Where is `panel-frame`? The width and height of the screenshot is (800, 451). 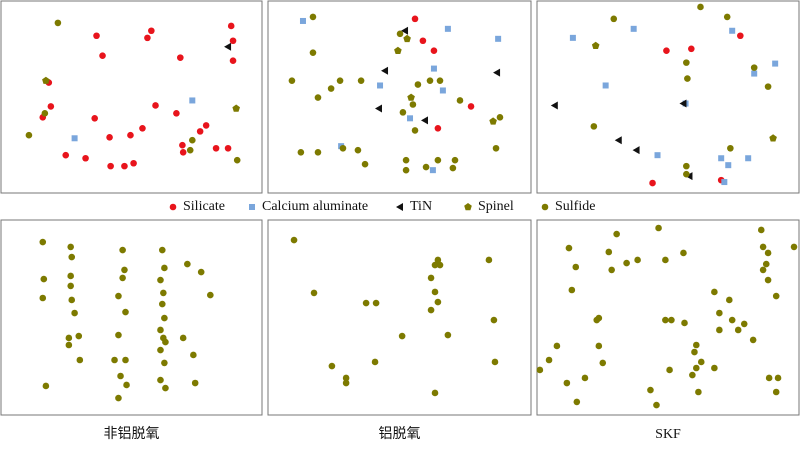
panel-frame is located at coordinates (131, 317).